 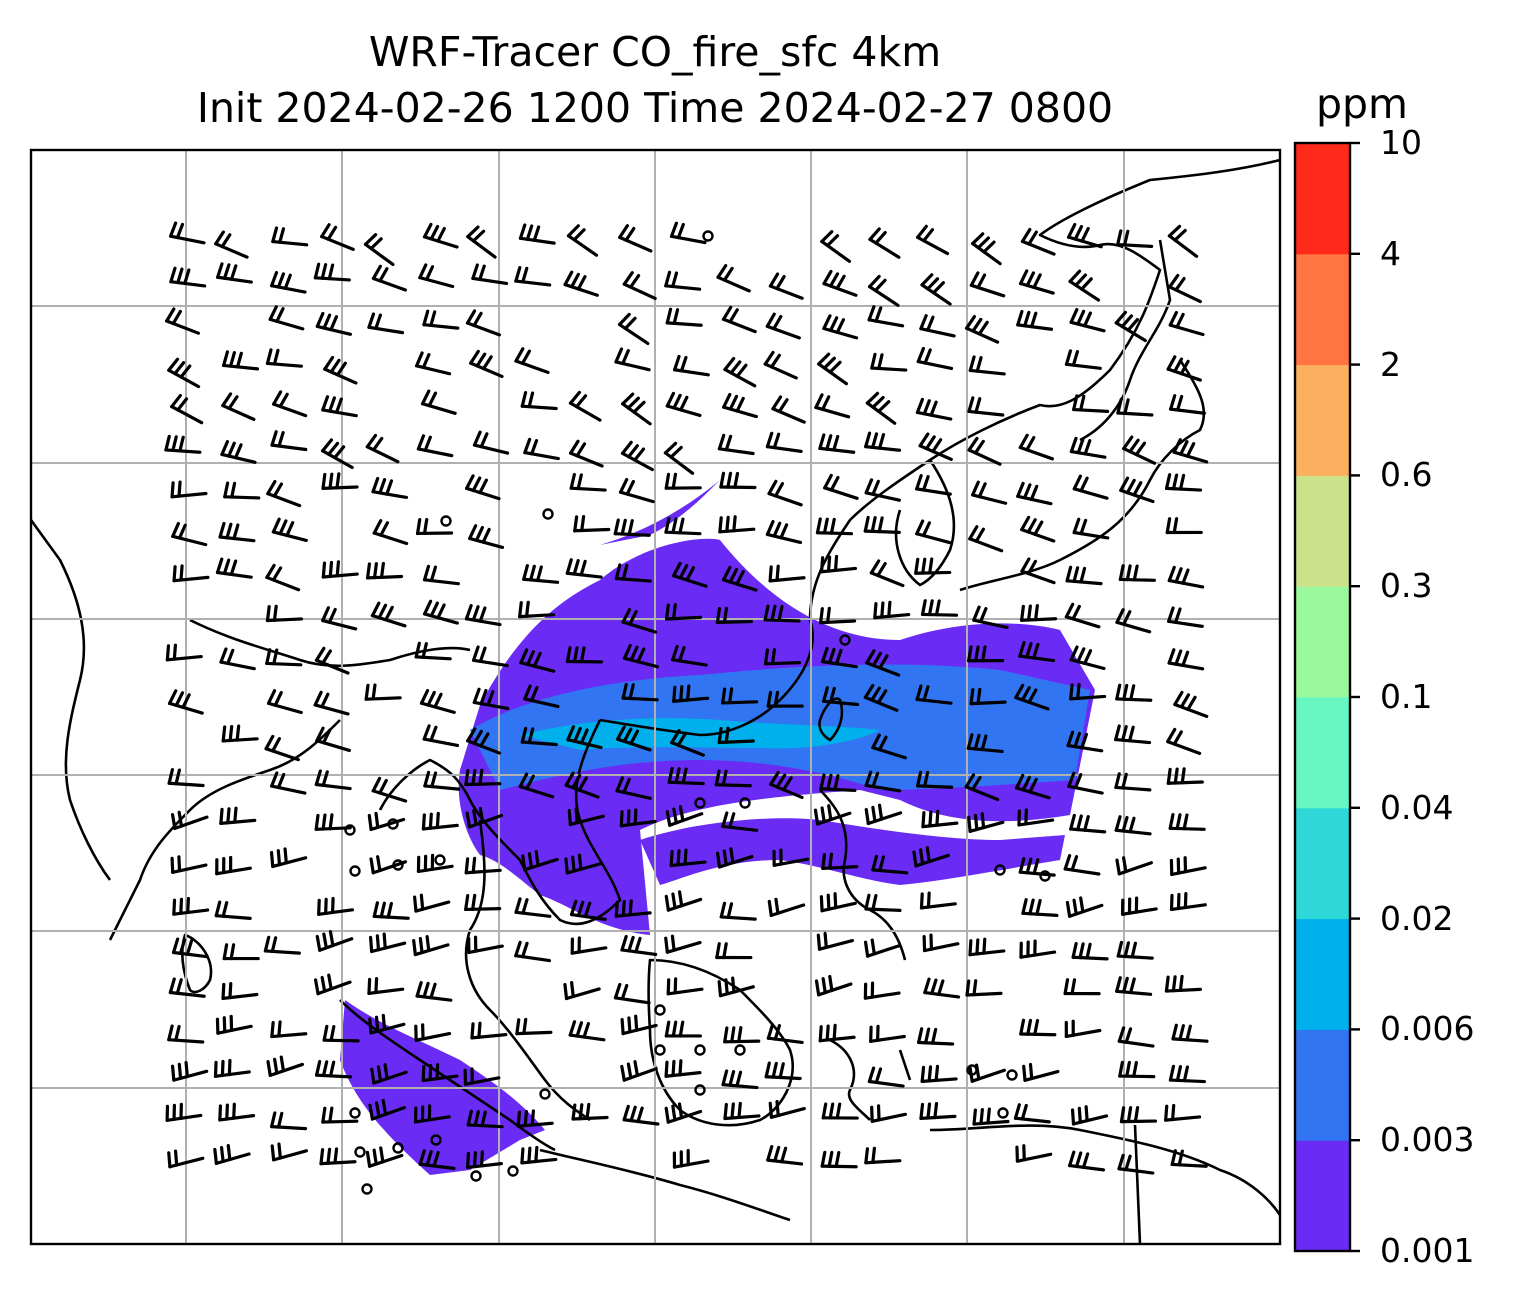 What do you see at coordinates (852, 851) in the screenshot?
I see `plume-south-band` at bounding box center [852, 851].